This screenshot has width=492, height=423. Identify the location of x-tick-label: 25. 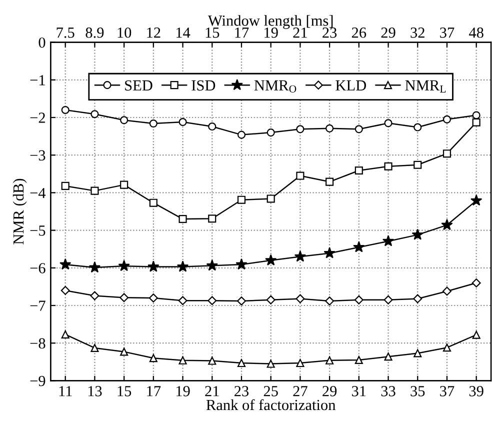
(271, 391).